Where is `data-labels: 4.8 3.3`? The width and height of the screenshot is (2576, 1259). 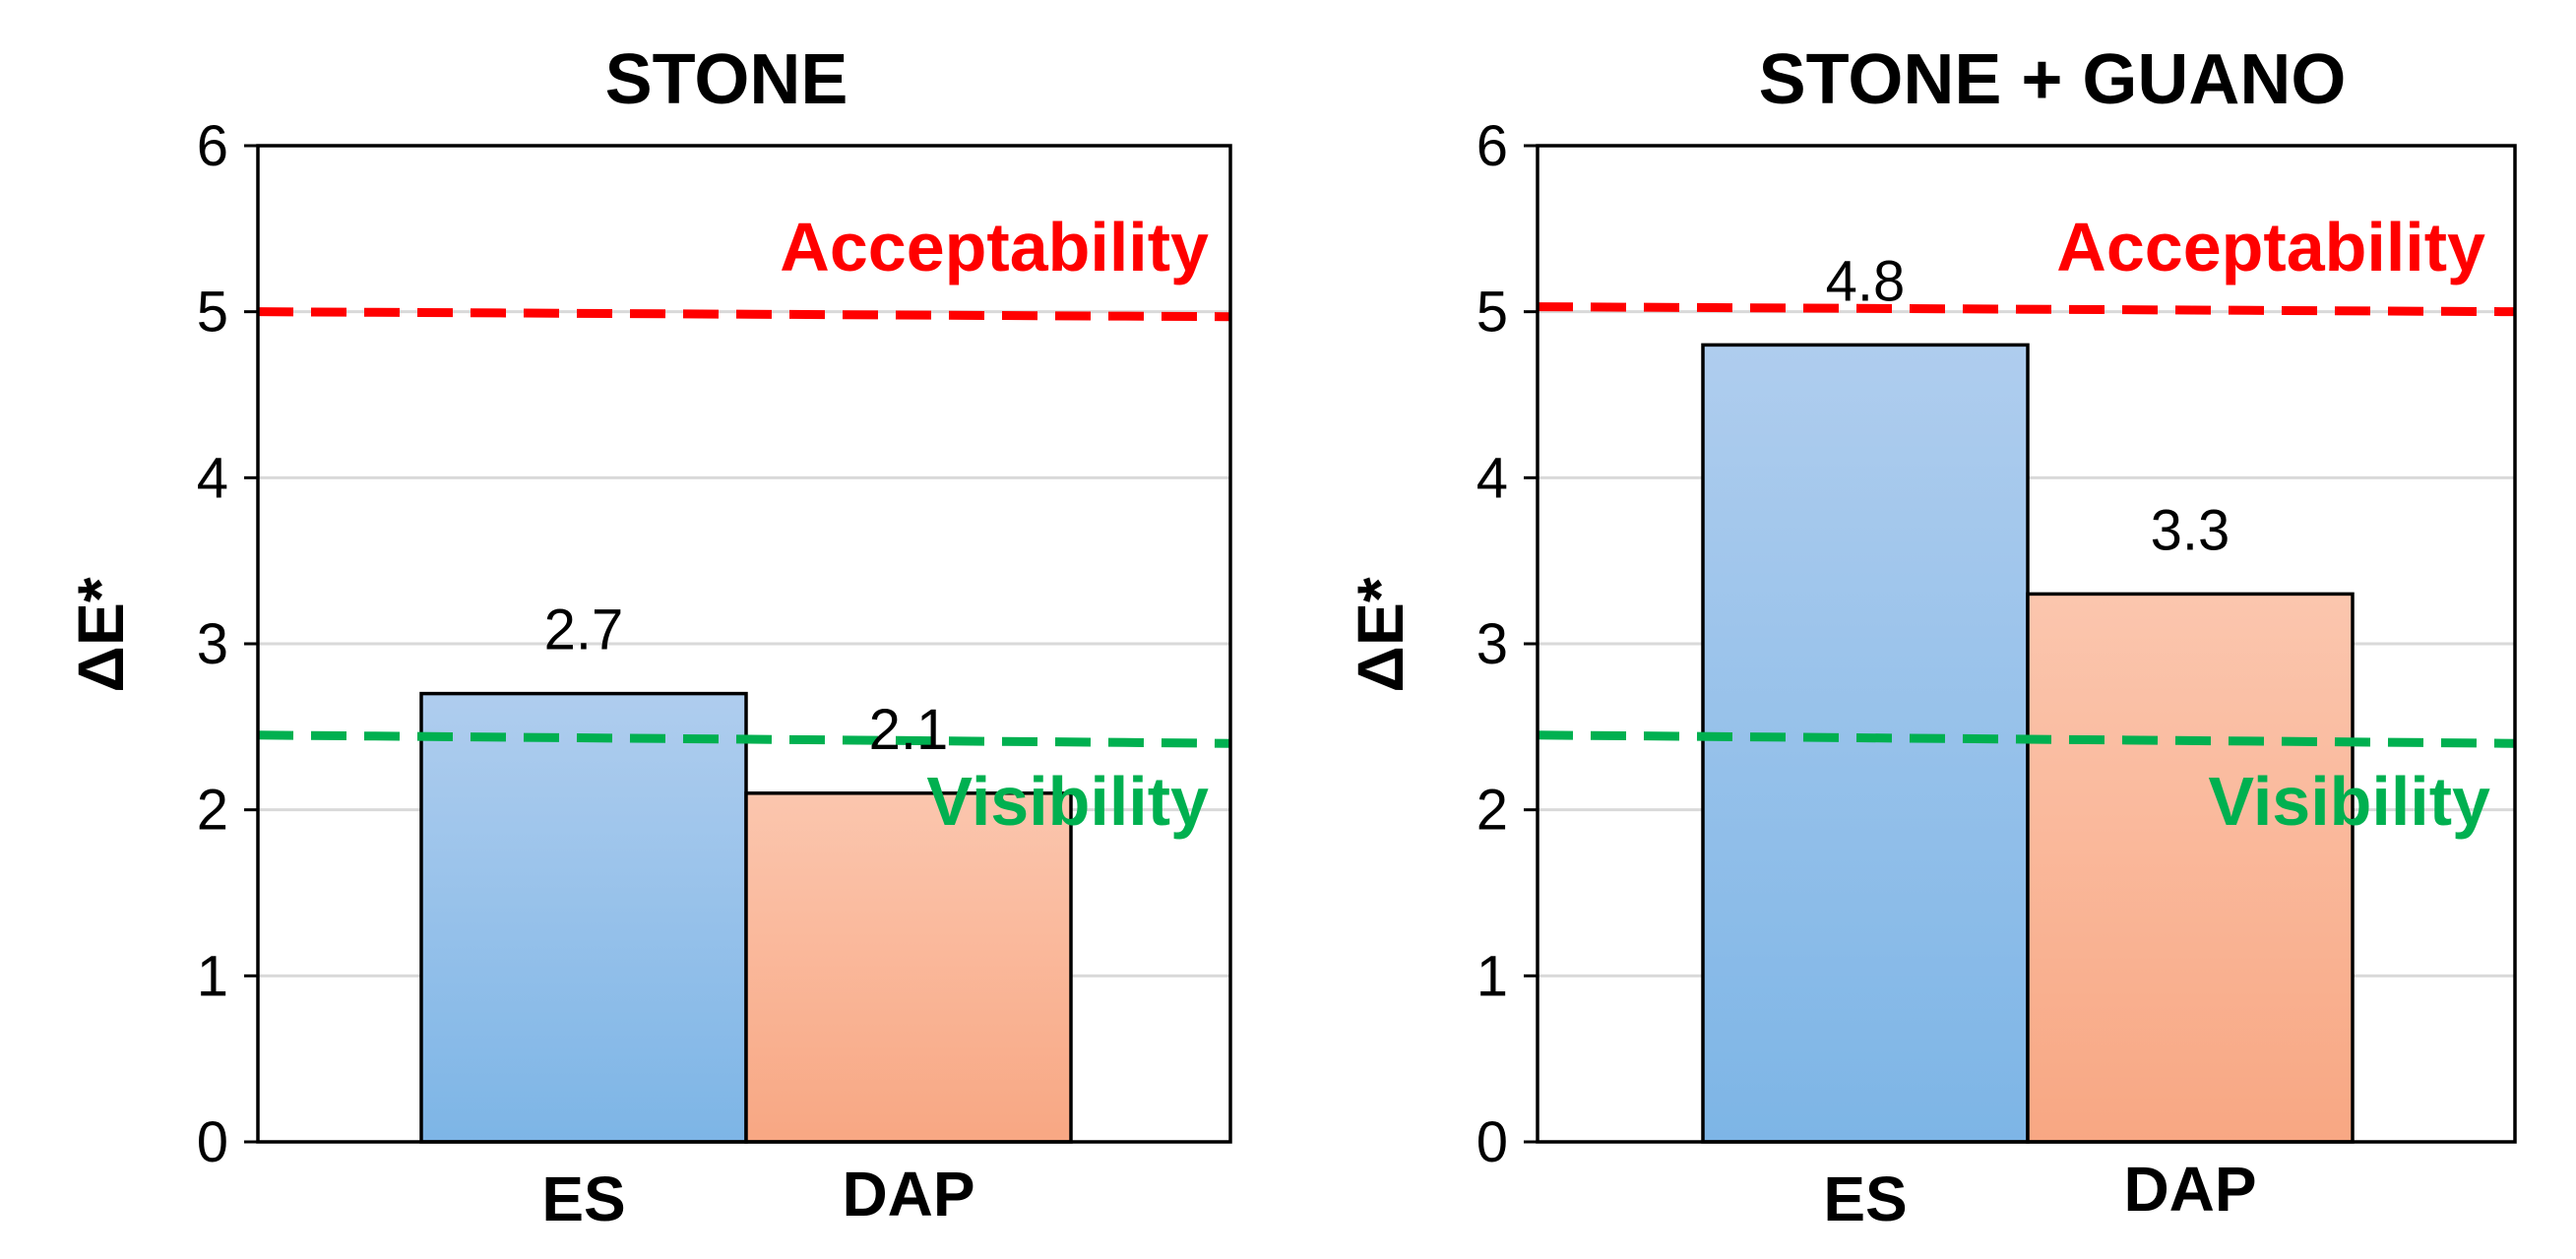
data-labels: 4.8 3.3 is located at coordinates (2028, 405).